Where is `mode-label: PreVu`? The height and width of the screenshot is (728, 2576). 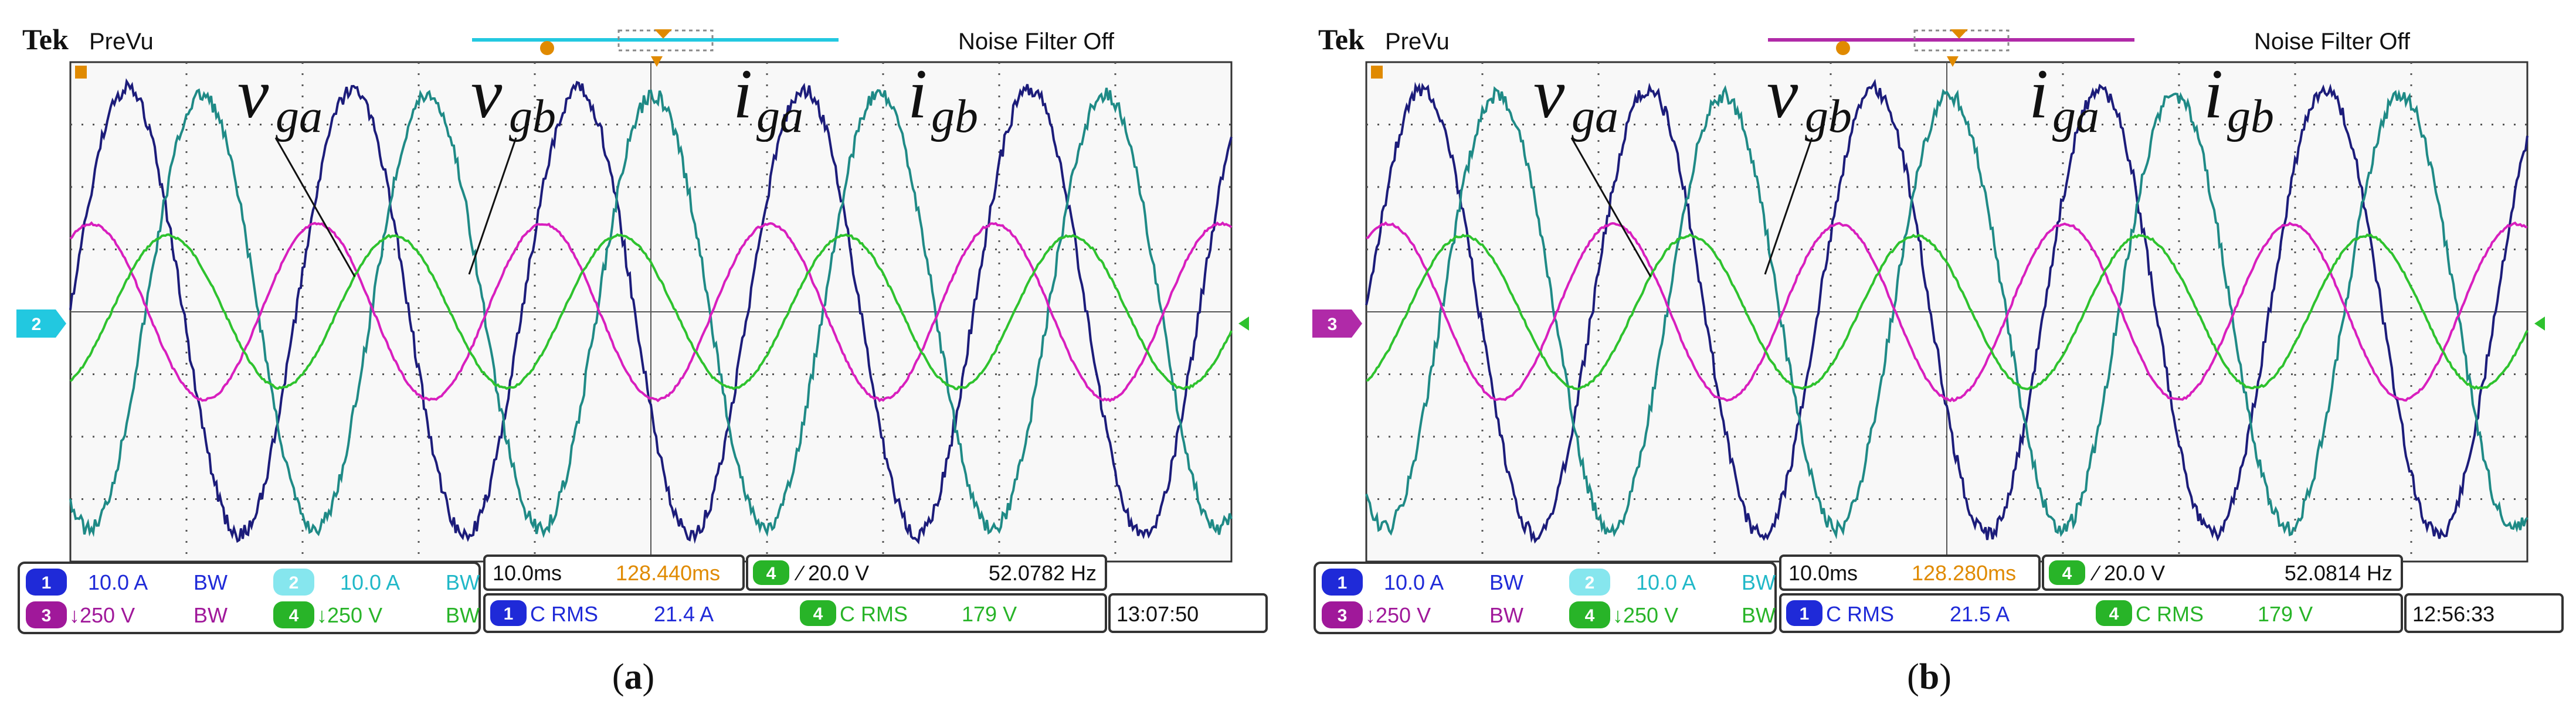
mode-label: PreVu is located at coordinates (1417, 42).